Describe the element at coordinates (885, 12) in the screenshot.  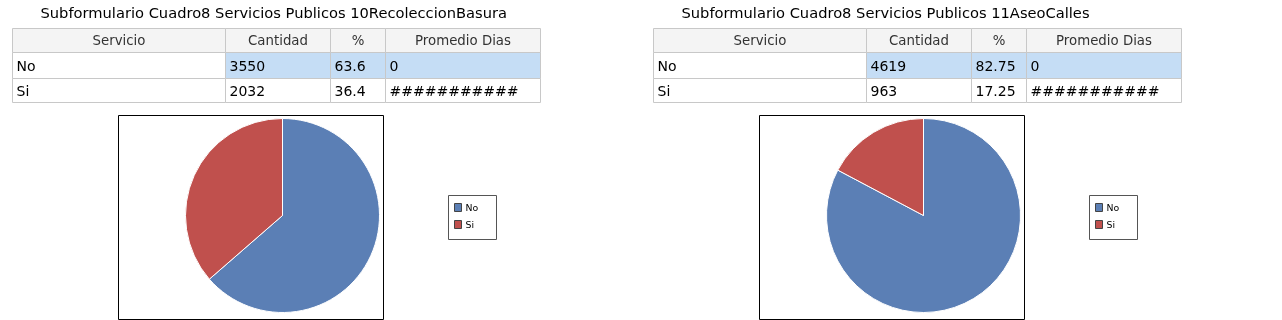
I see `chart-title: Subformulario Cuadro8 Servicios Publicos 11AseoCalles` at that location.